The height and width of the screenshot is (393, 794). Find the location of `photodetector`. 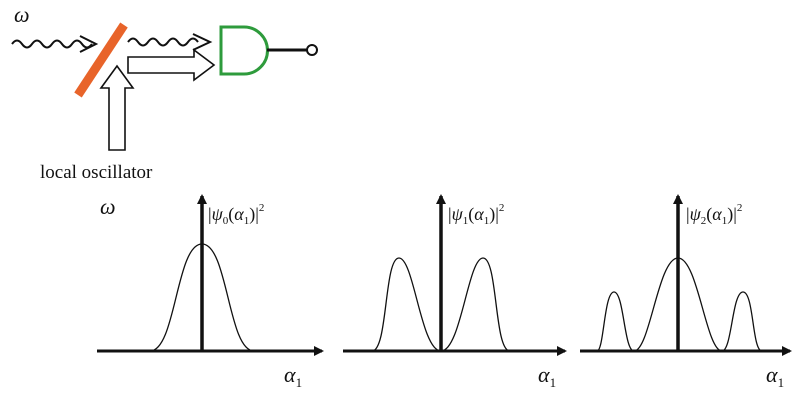

photodetector is located at coordinates (244, 50).